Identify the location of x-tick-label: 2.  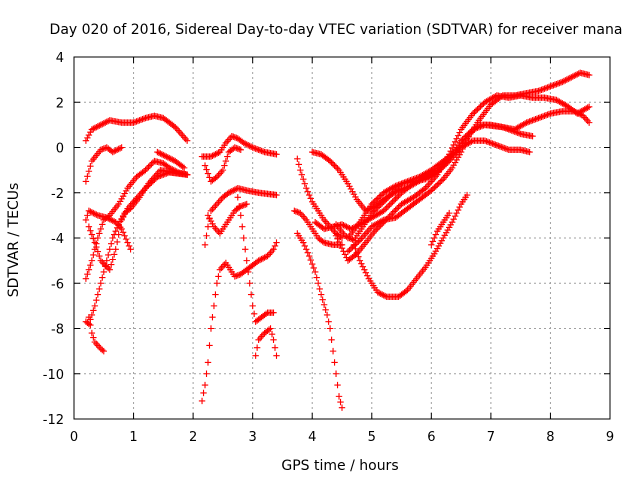
(193, 437).